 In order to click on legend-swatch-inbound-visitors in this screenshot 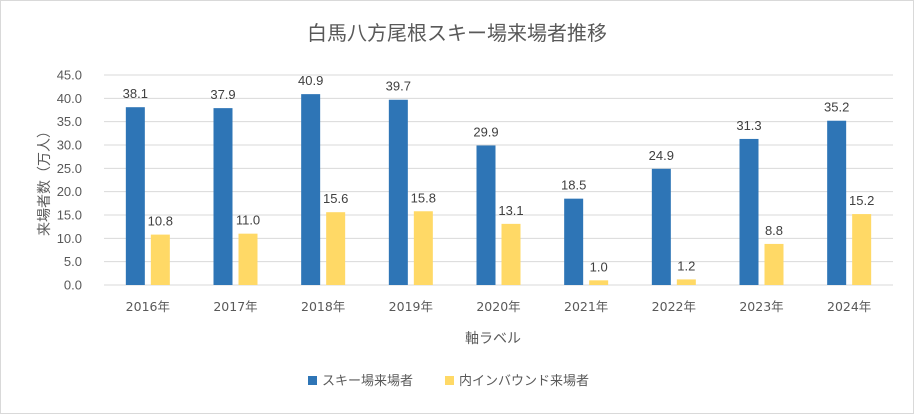, I will do `click(449, 380)`.